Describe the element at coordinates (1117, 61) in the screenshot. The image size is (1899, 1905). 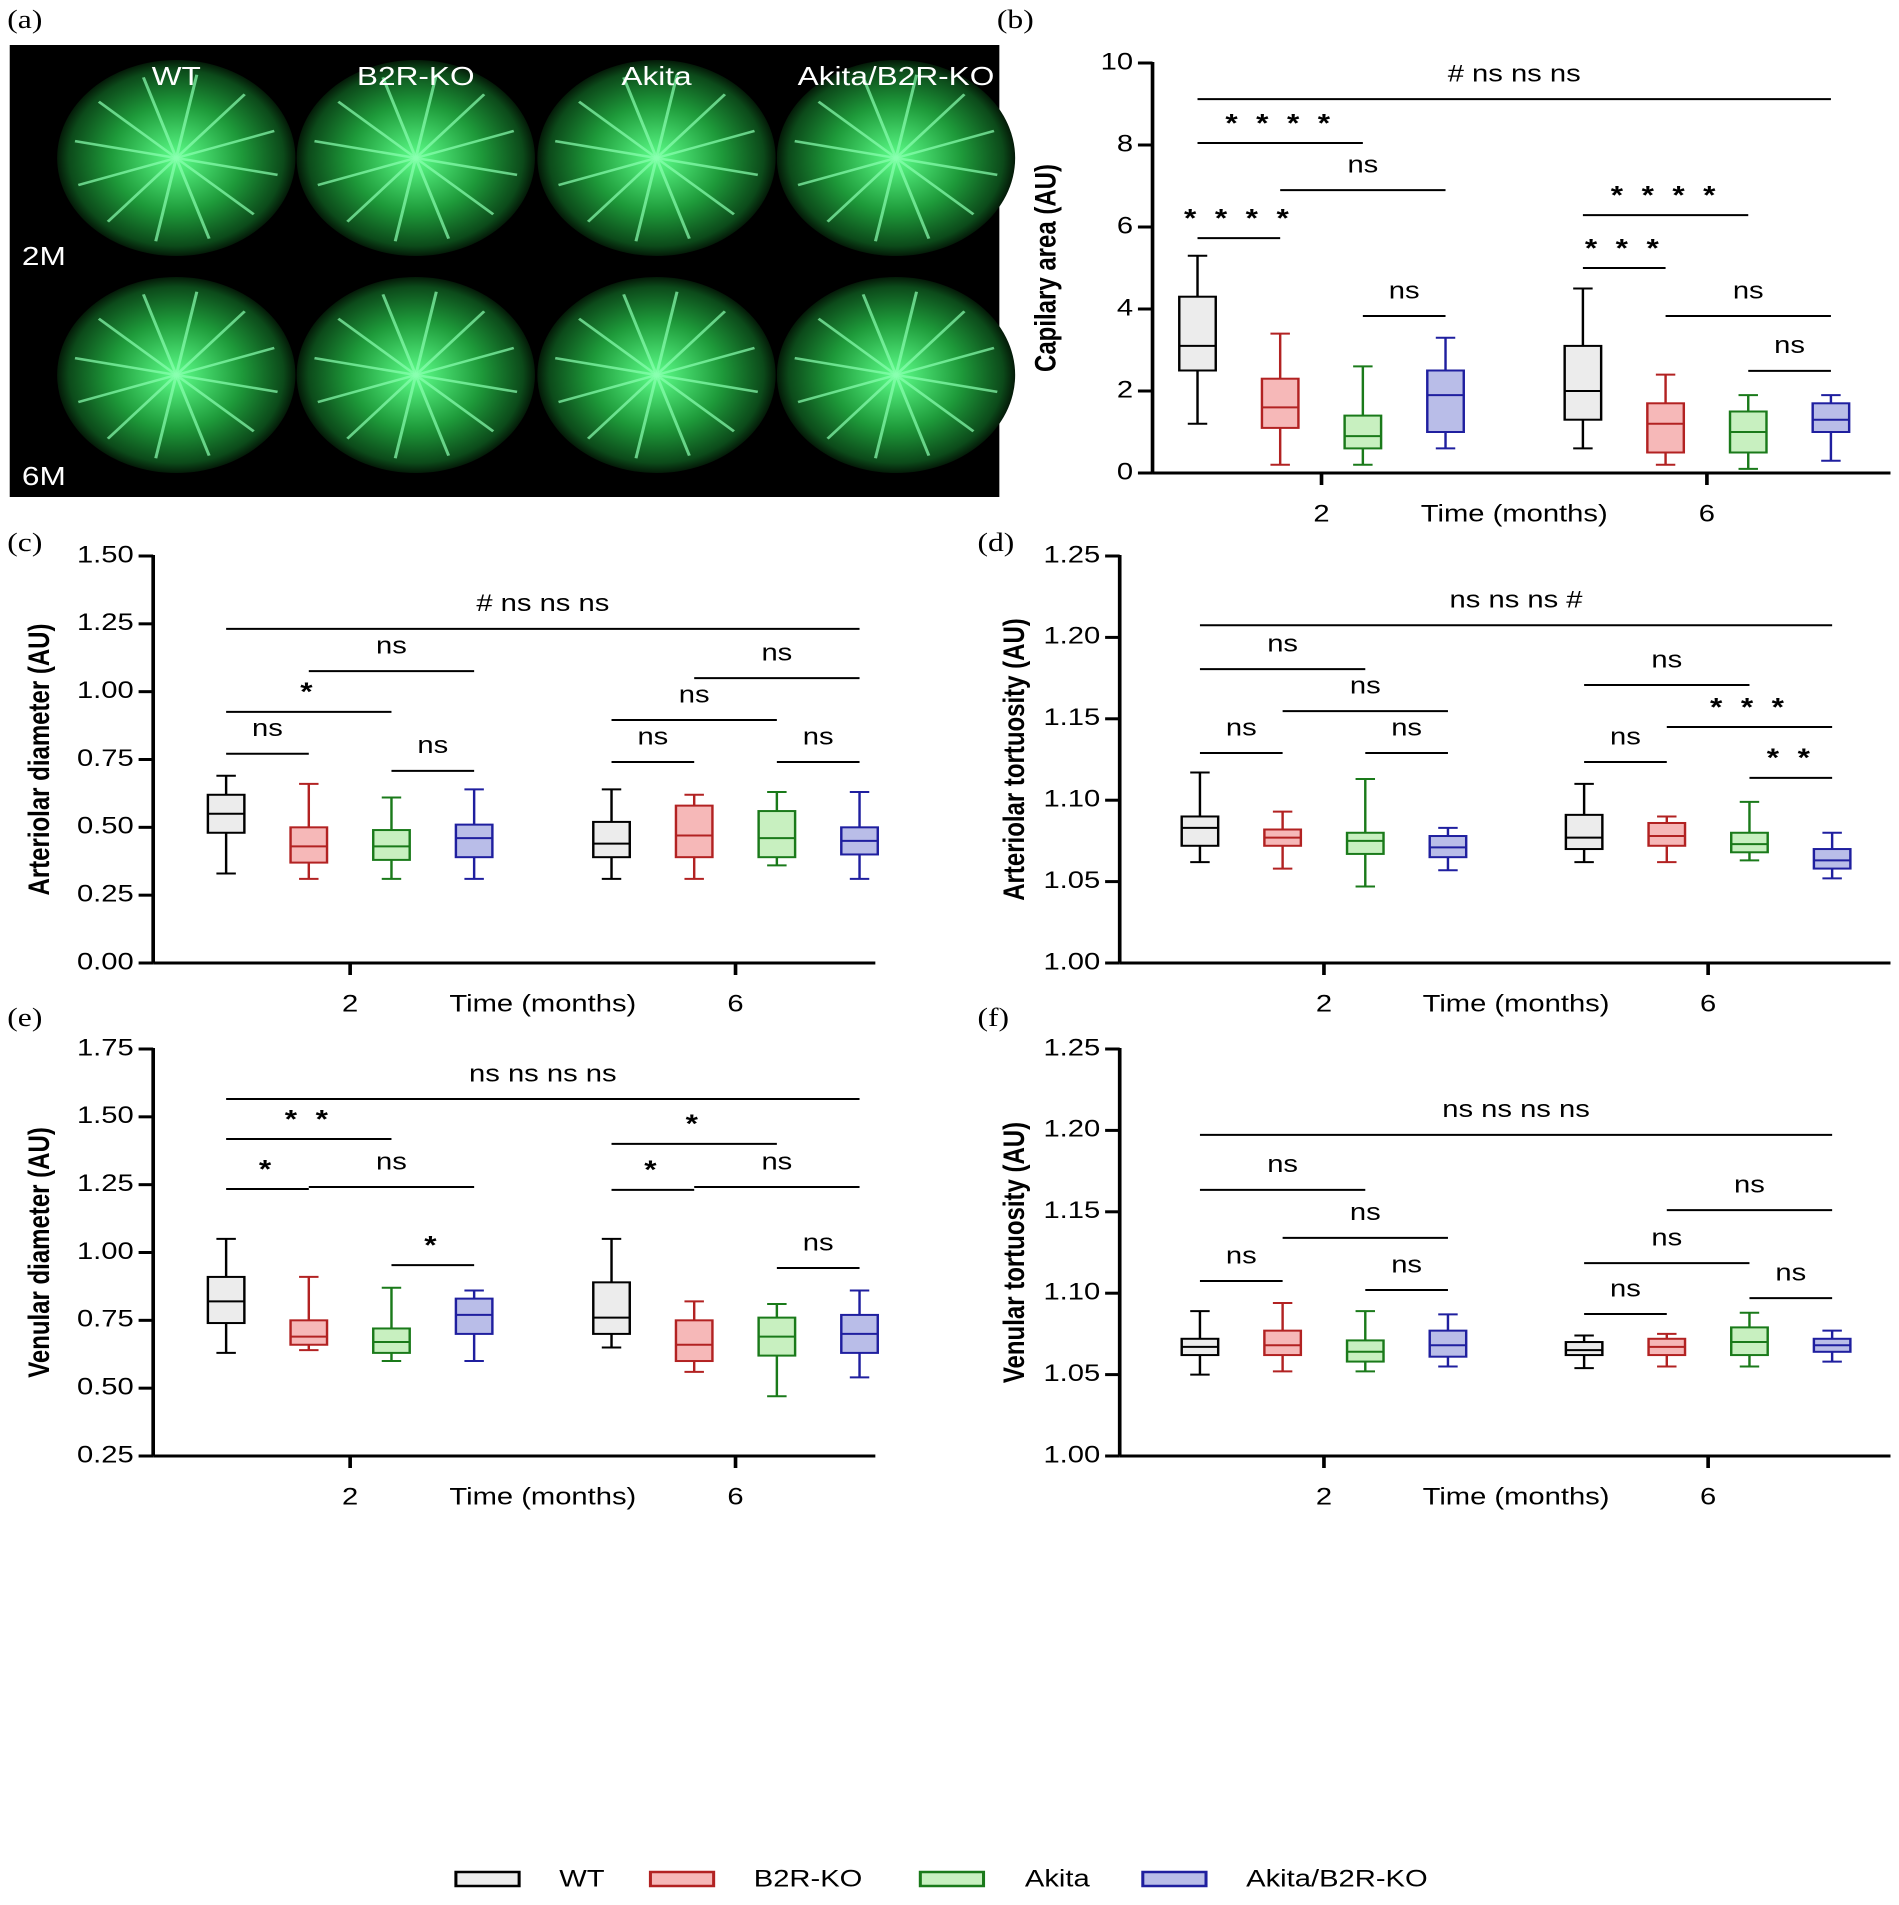
I see `y-tick-label: 10` at that location.